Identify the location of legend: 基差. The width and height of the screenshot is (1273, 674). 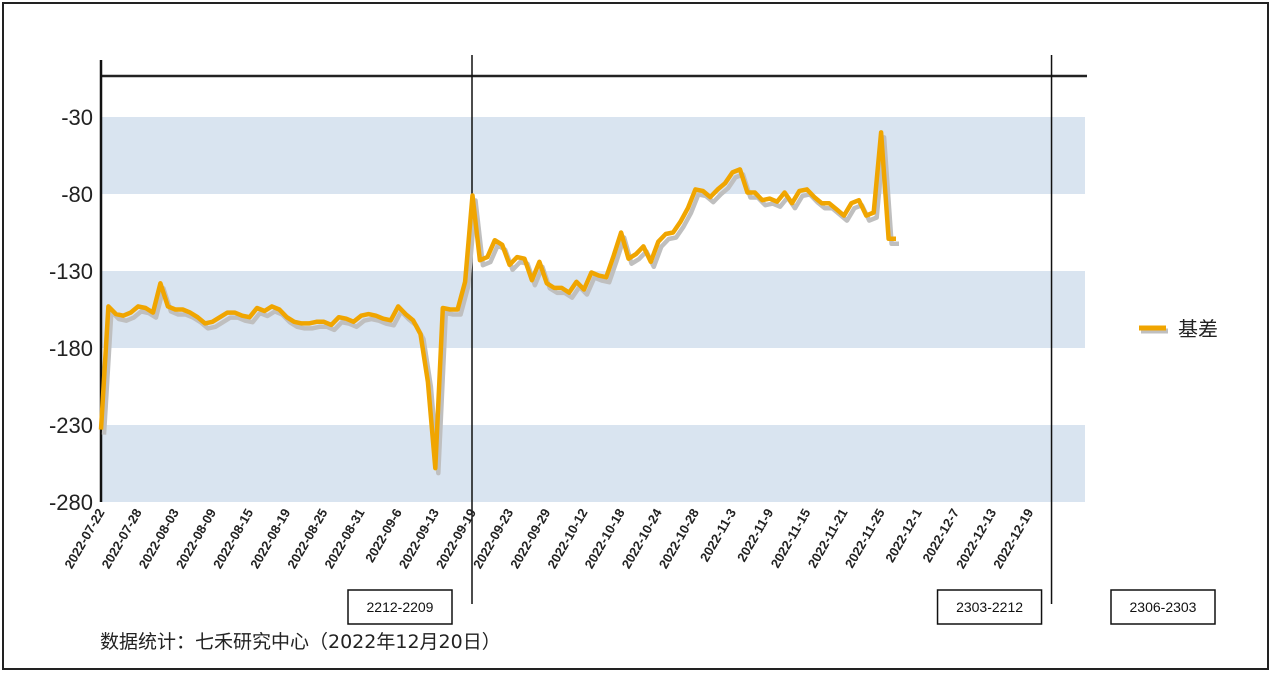
(1178, 329).